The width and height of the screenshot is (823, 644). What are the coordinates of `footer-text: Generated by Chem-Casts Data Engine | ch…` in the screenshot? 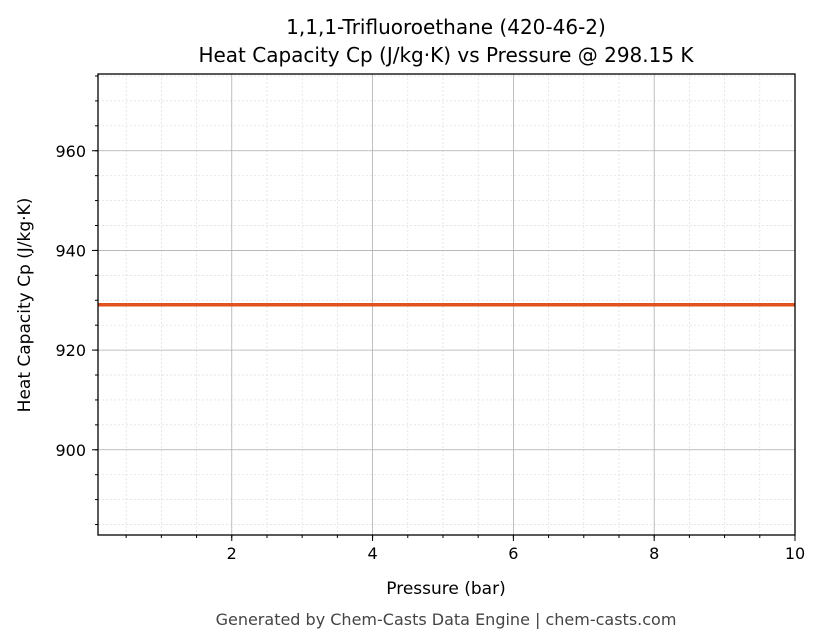 It's located at (446, 619).